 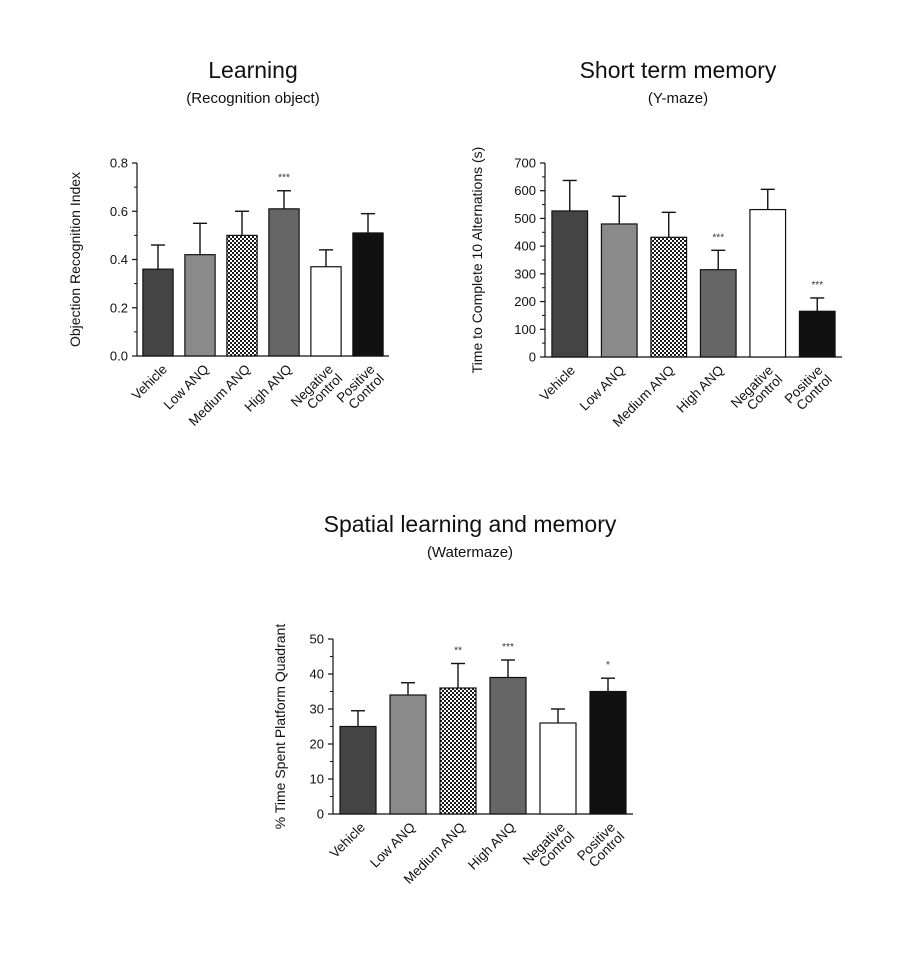 I want to click on y-tick-label: 0.8, so click(x=119, y=163).